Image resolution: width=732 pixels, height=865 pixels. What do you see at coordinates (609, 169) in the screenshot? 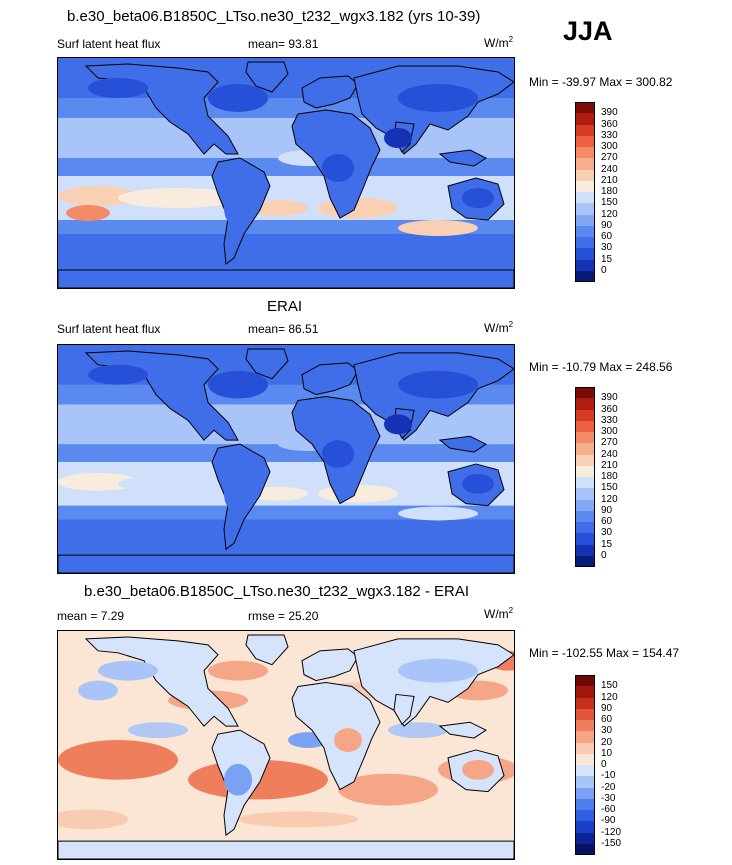
I see `colorbar-label: 240` at bounding box center [609, 169].